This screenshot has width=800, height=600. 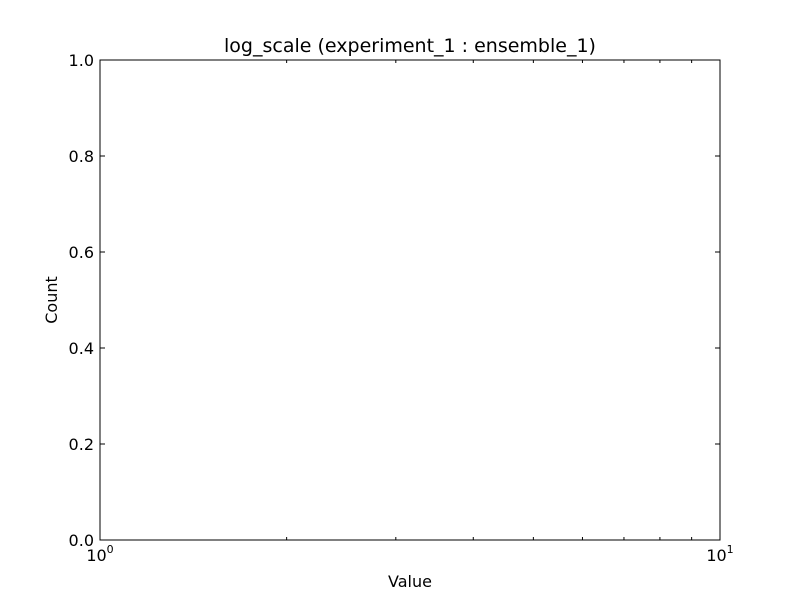 I want to click on x-tick-label: 10⁰, so click(x=99, y=554).